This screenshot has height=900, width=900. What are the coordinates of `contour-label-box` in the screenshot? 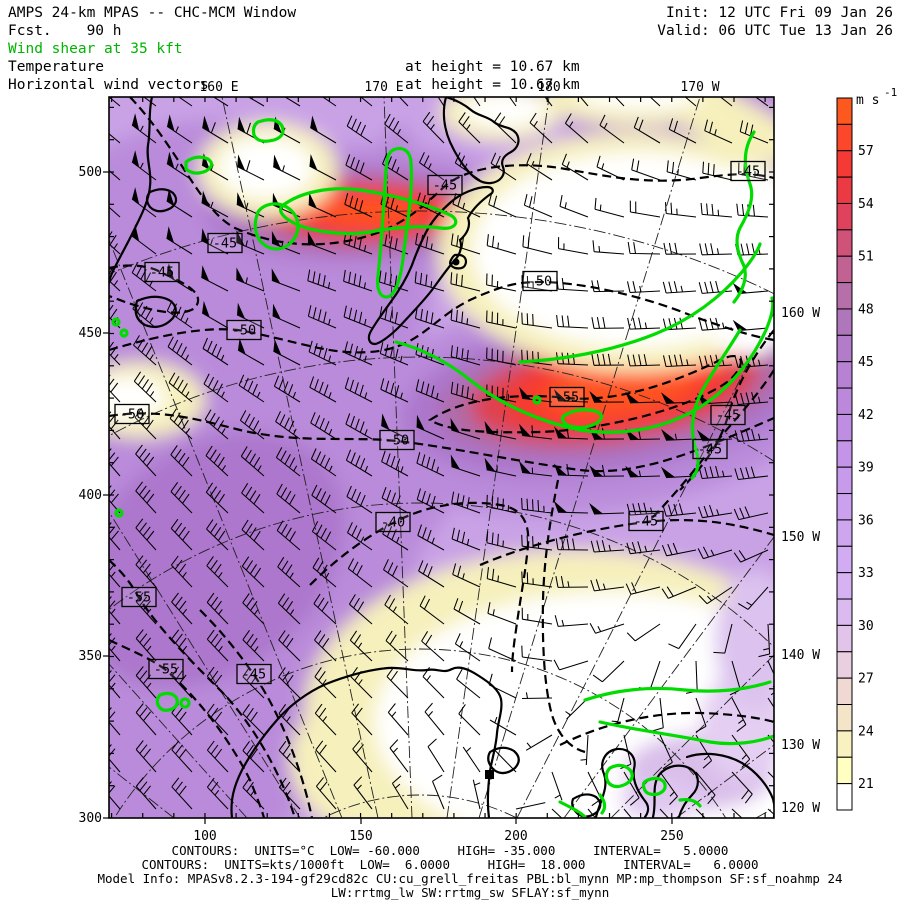 It's located at (254, 674).